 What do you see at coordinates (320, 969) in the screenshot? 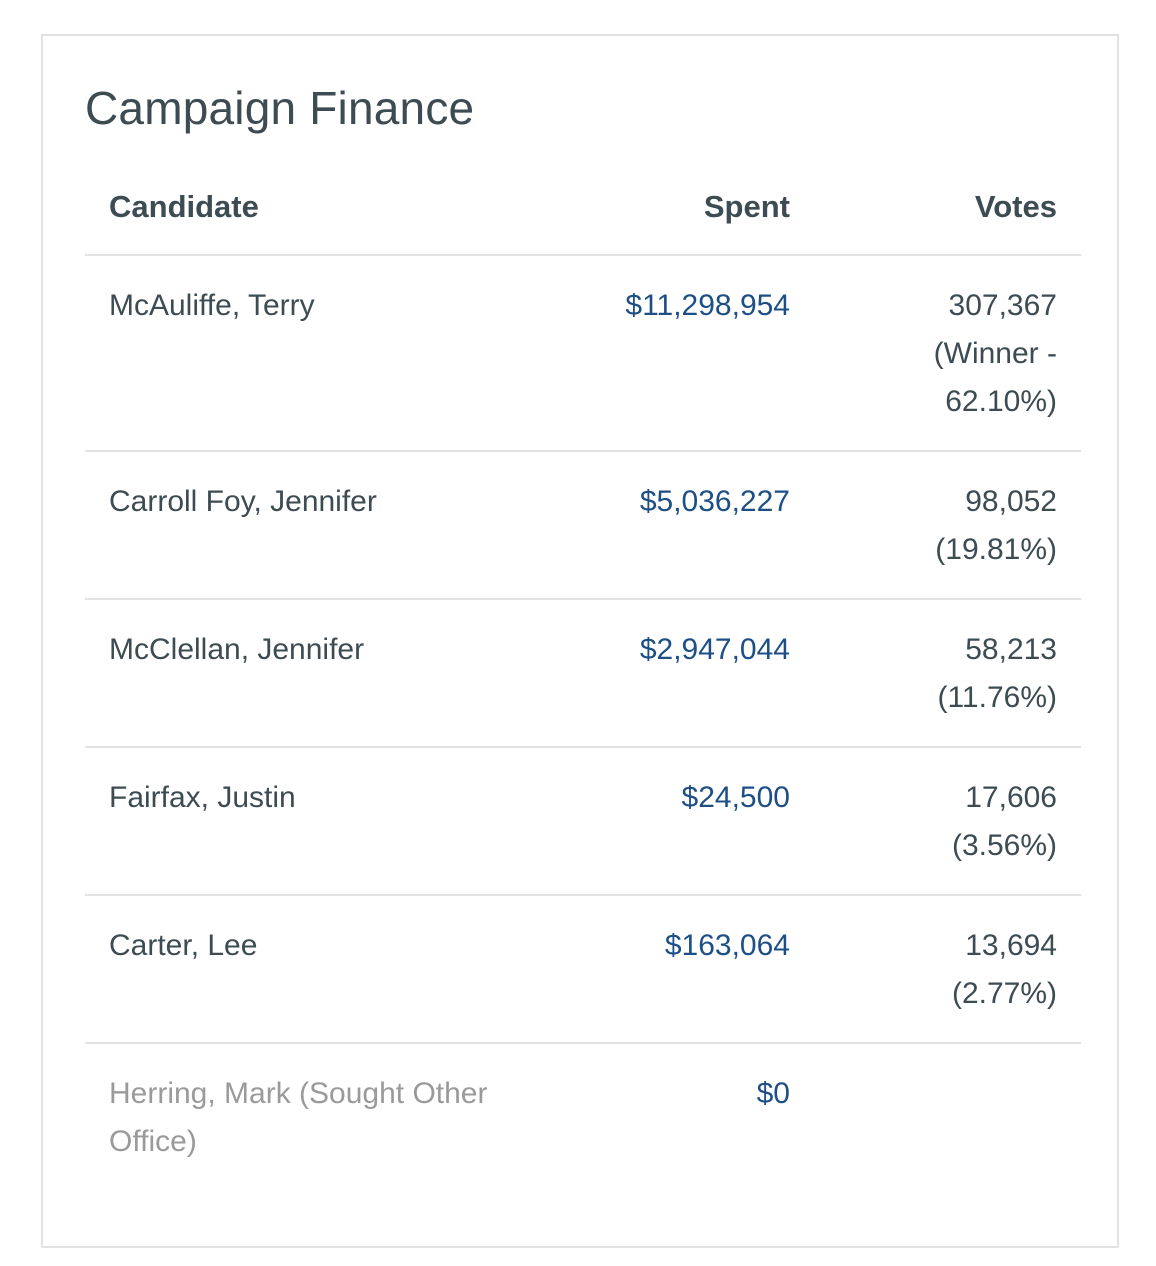
I see `candidate-name: Carter, Lee` at bounding box center [320, 969].